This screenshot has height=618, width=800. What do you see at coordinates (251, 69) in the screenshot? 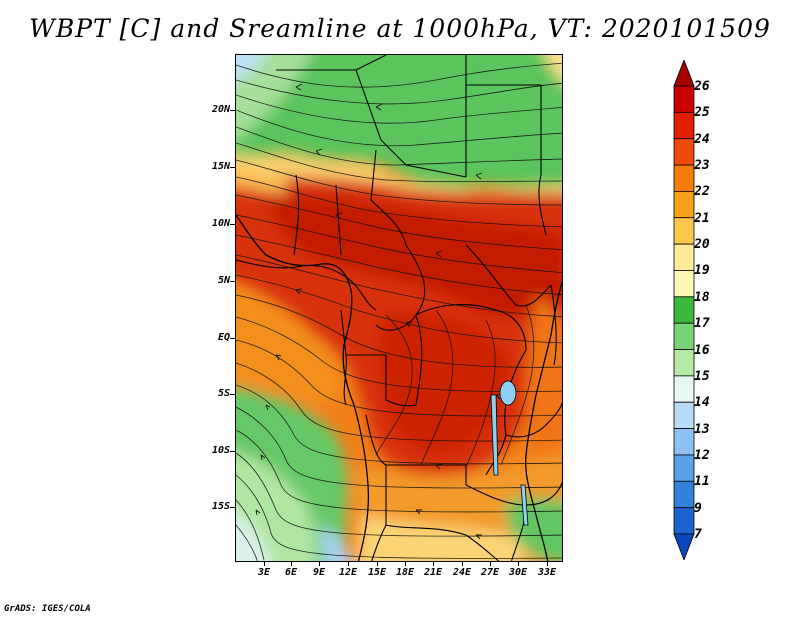
I see `field-north-blue` at bounding box center [251, 69].